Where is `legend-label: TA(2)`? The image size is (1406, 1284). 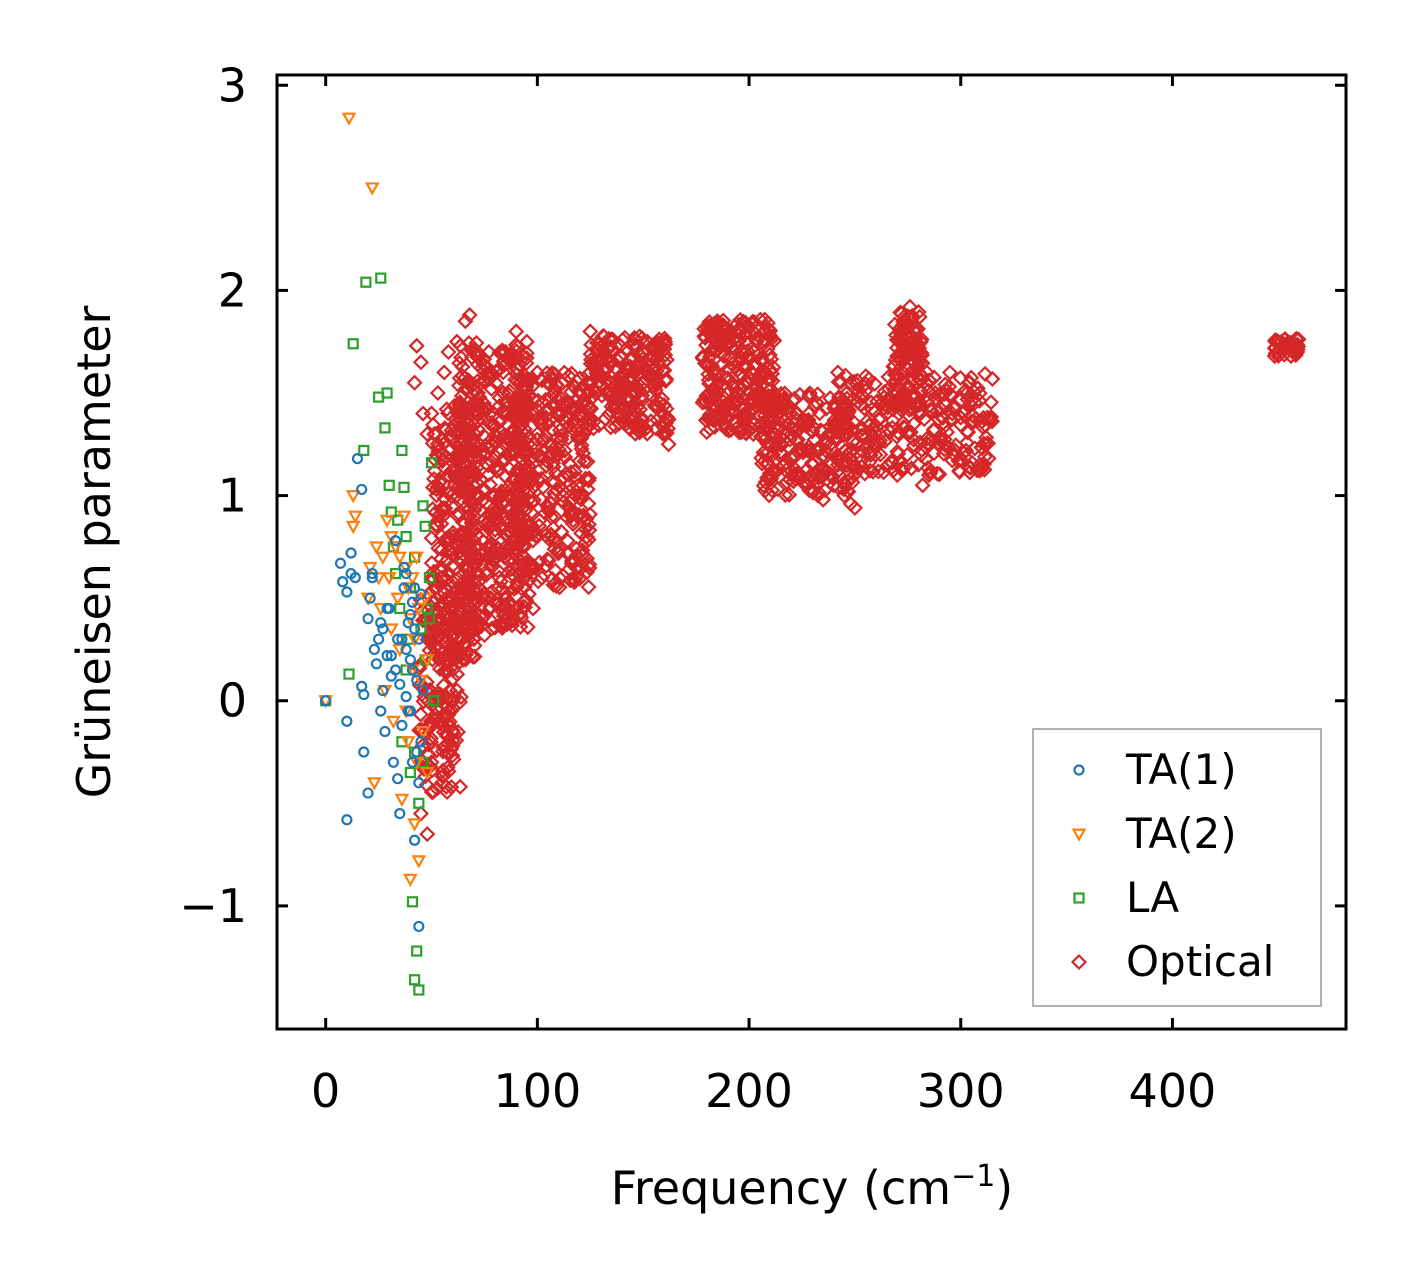 legend-label: TA(2) is located at coordinates (1181, 833).